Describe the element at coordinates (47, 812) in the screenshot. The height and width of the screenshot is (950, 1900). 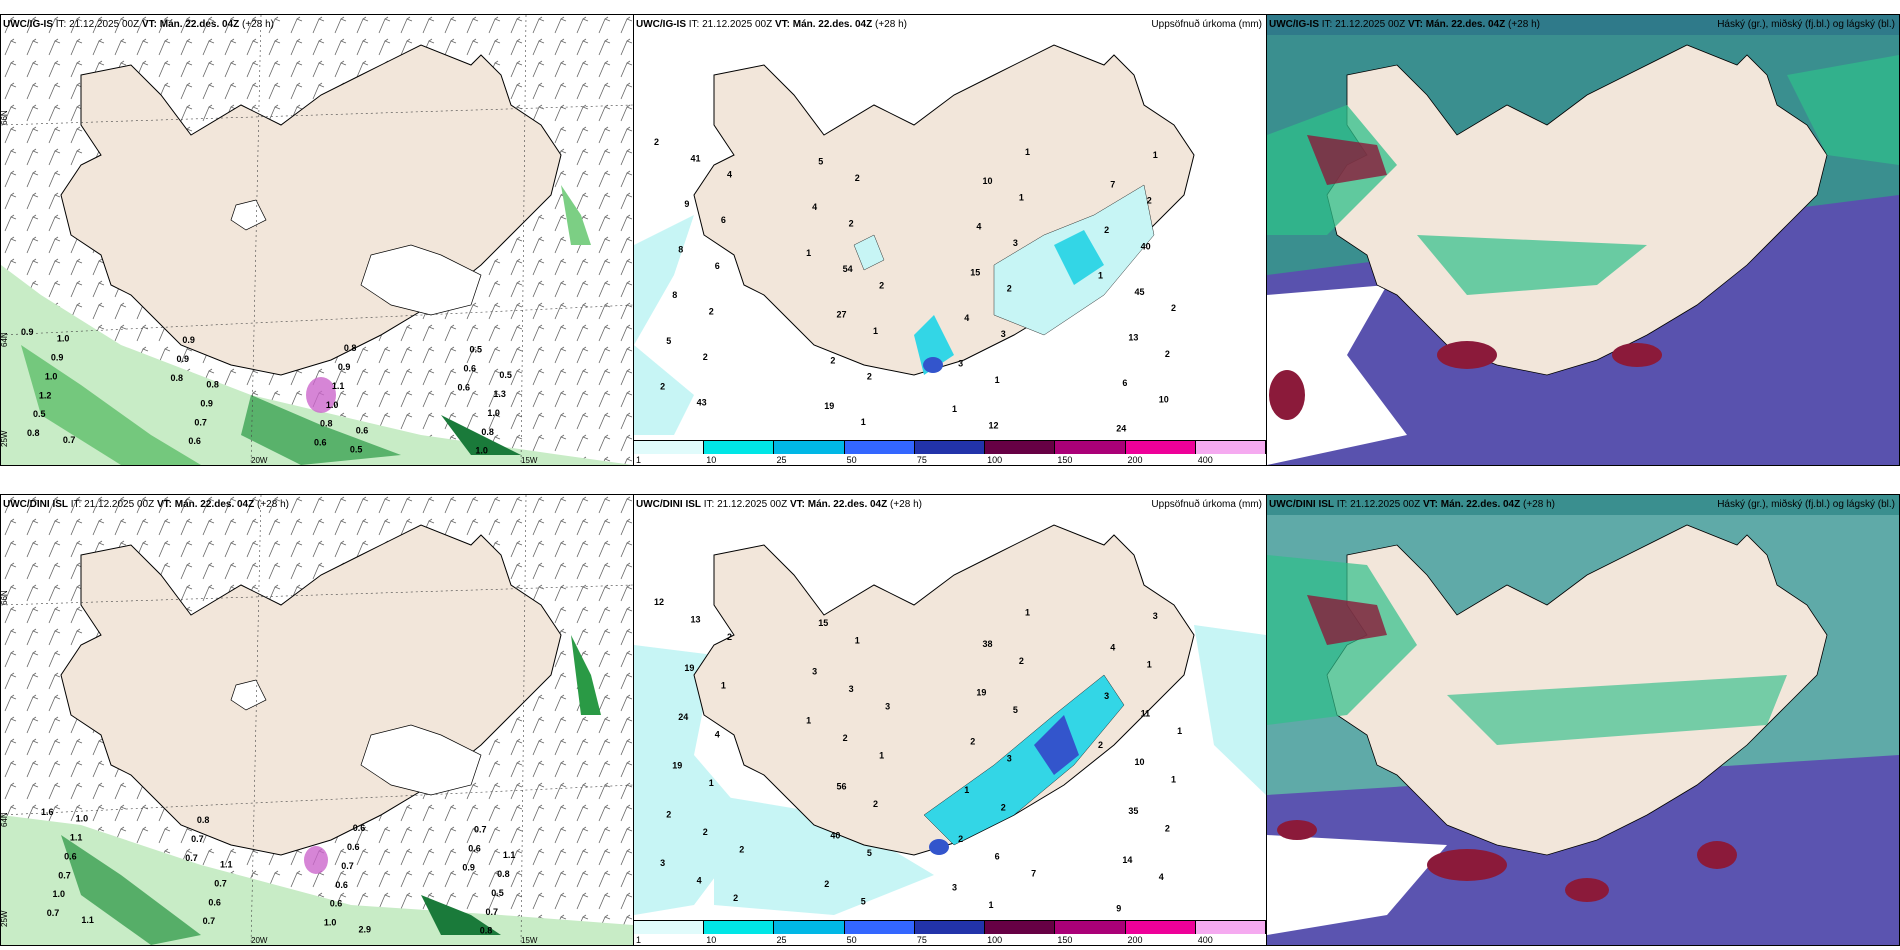
I see `value-label: 1.6` at that location.